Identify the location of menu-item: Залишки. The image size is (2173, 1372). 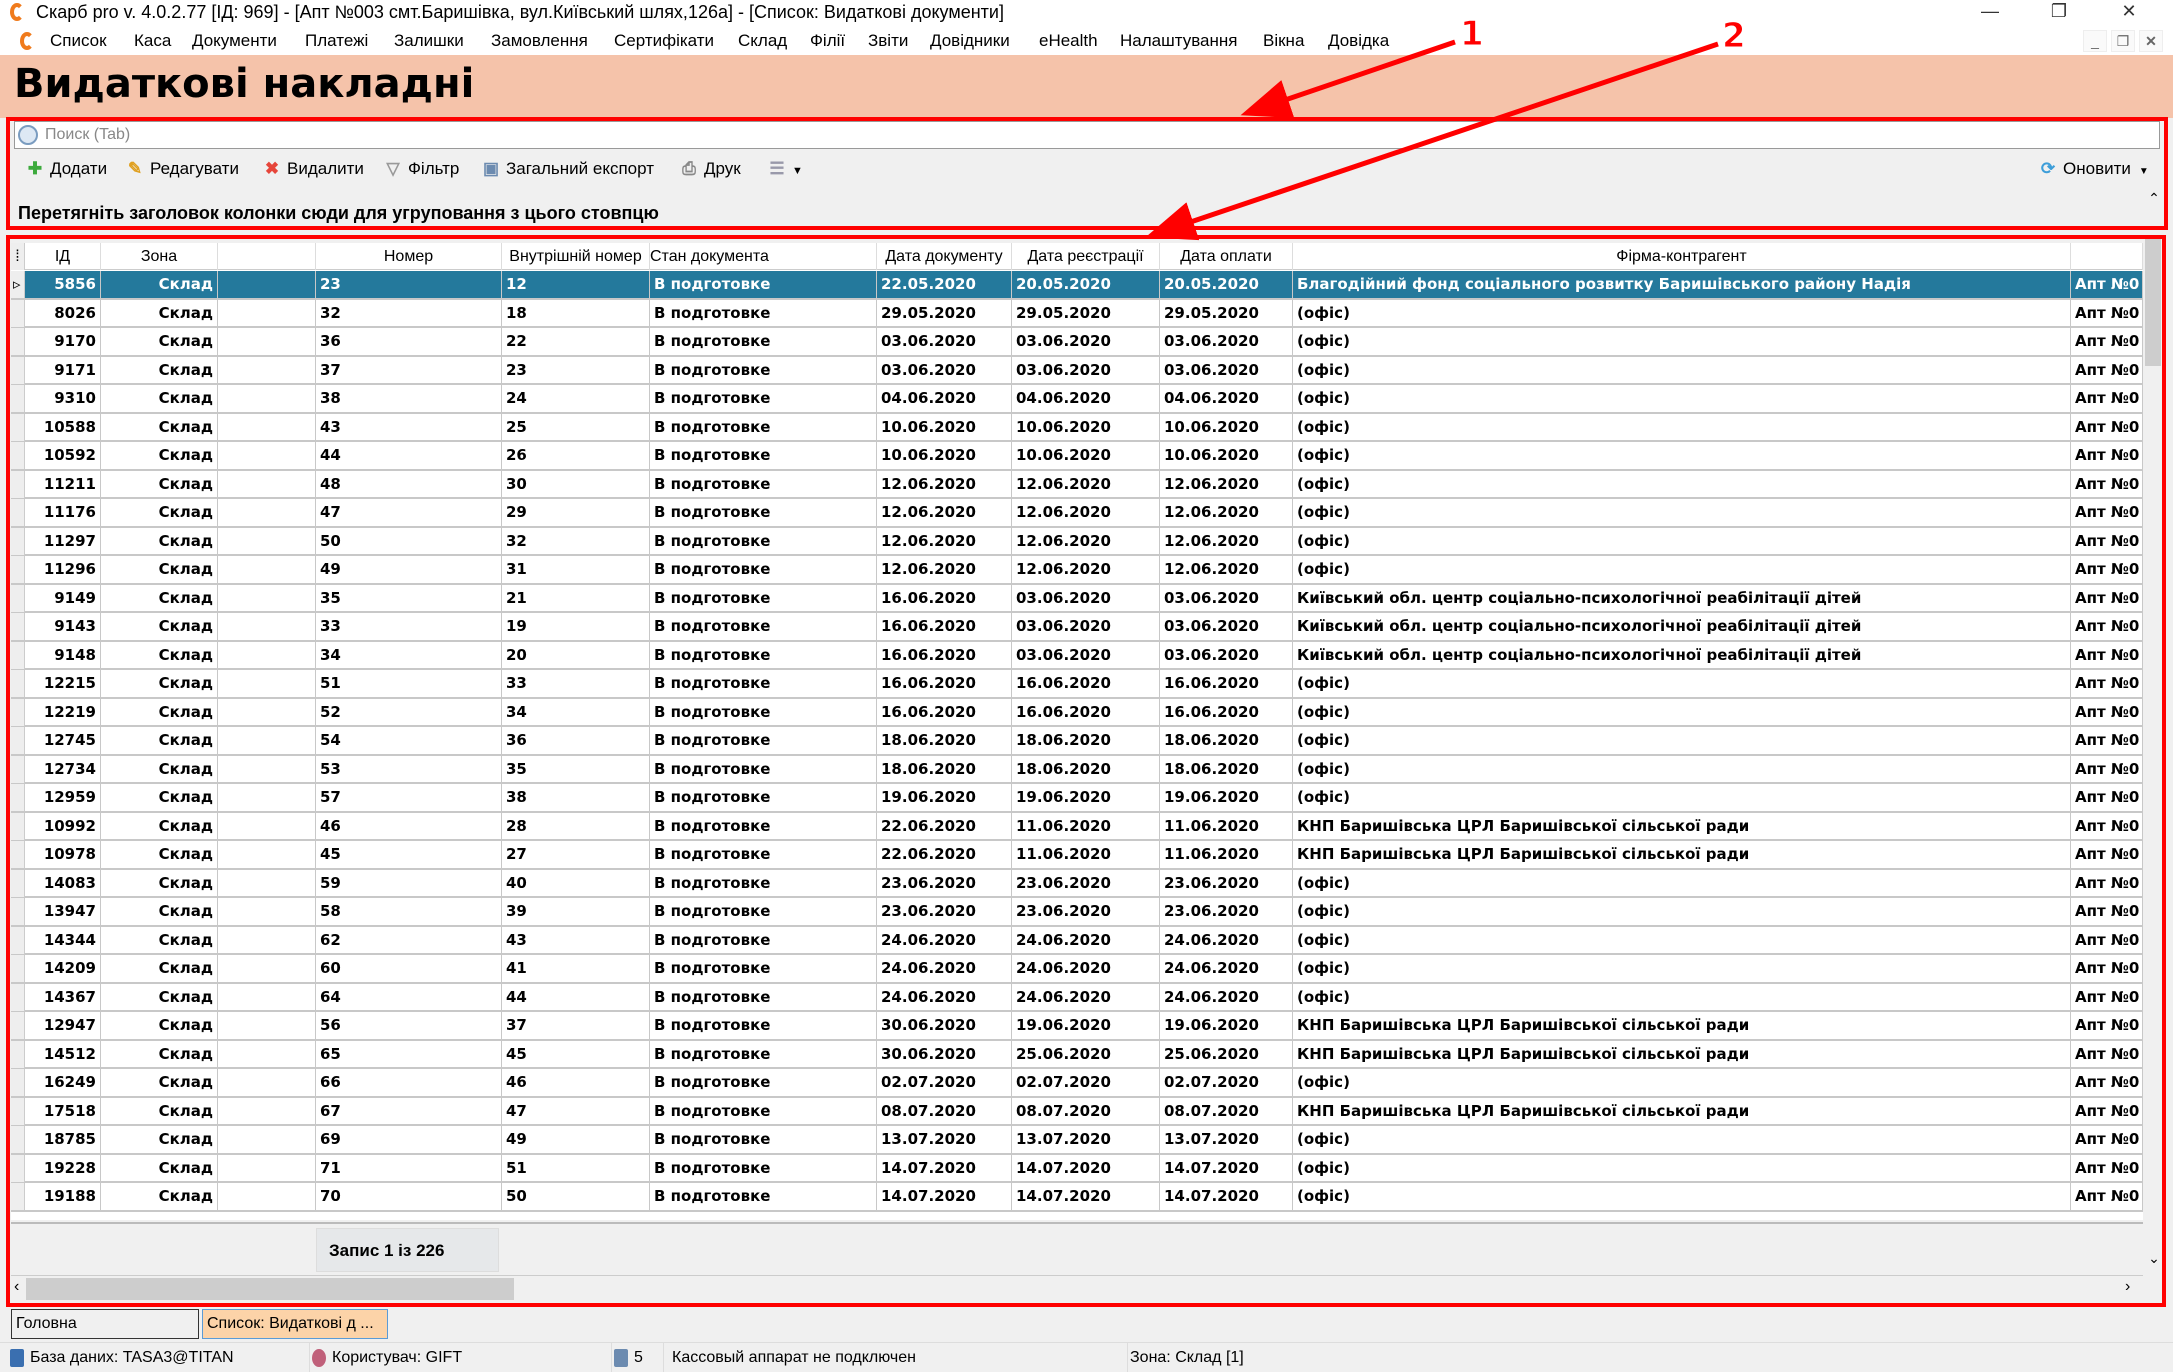
(429, 40).